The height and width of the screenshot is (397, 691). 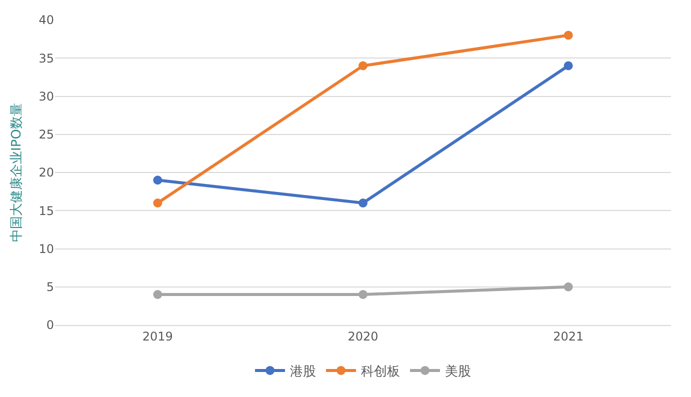 I want to click on x-tick-label: 2020, so click(x=363, y=336).